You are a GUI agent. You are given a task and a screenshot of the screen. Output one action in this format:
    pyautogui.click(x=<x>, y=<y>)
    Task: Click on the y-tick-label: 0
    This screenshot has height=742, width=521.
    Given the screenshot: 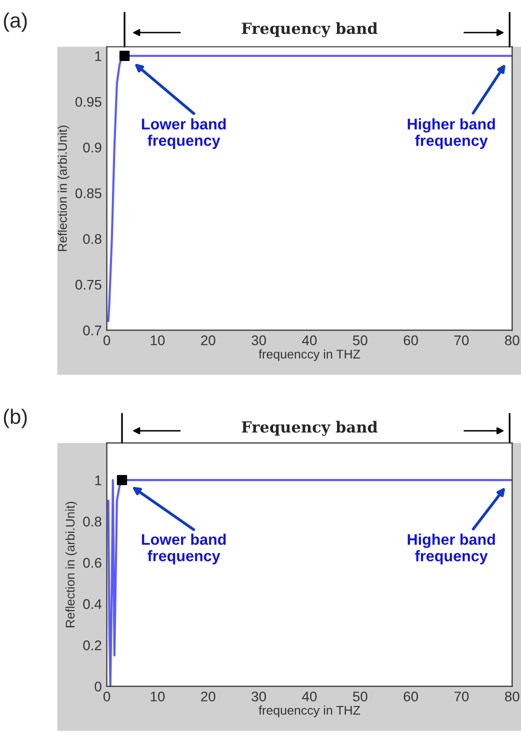 What is the action you would take?
    pyautogui.click(x=98, y=687)
    